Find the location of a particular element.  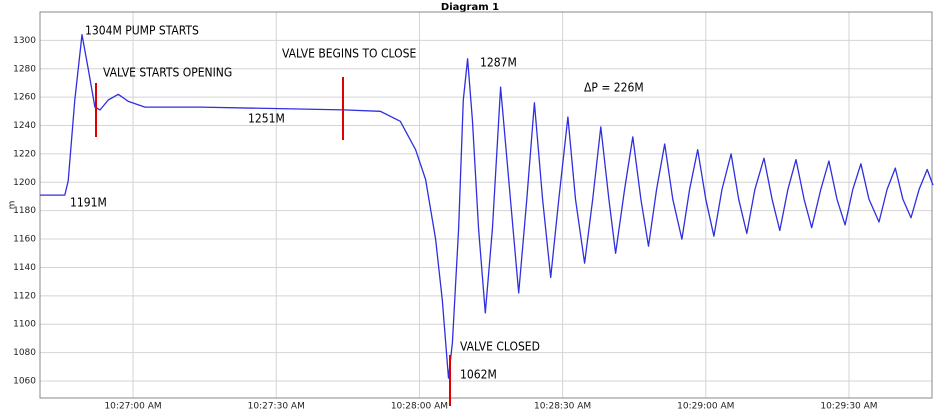

annotation: 1287M is located at coordinates (498, 63).